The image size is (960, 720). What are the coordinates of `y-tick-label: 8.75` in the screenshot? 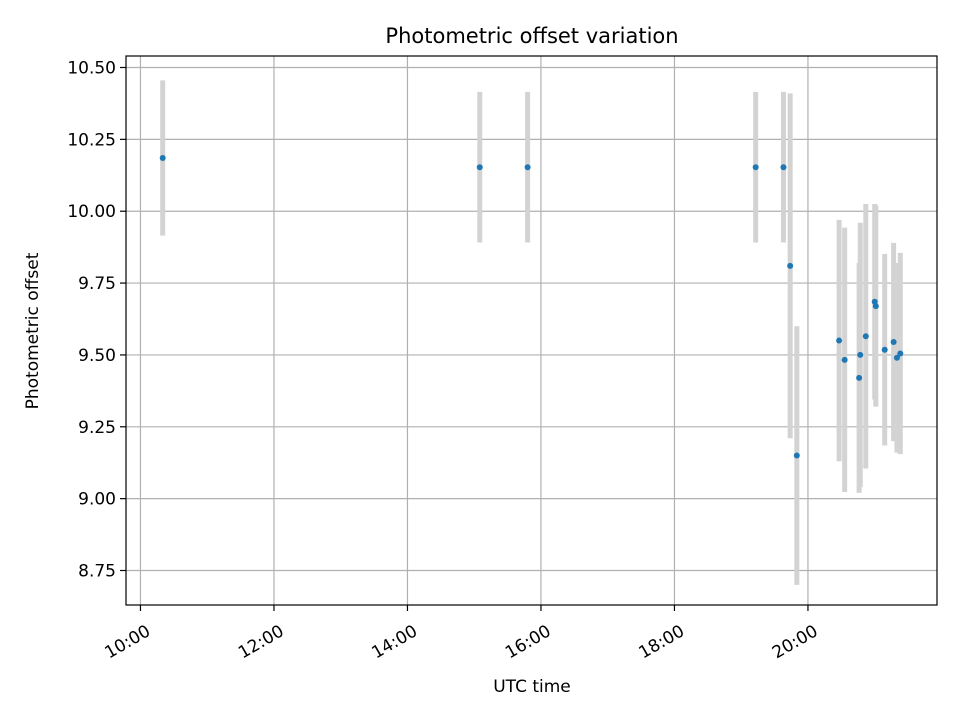 It's located at (97, 572).